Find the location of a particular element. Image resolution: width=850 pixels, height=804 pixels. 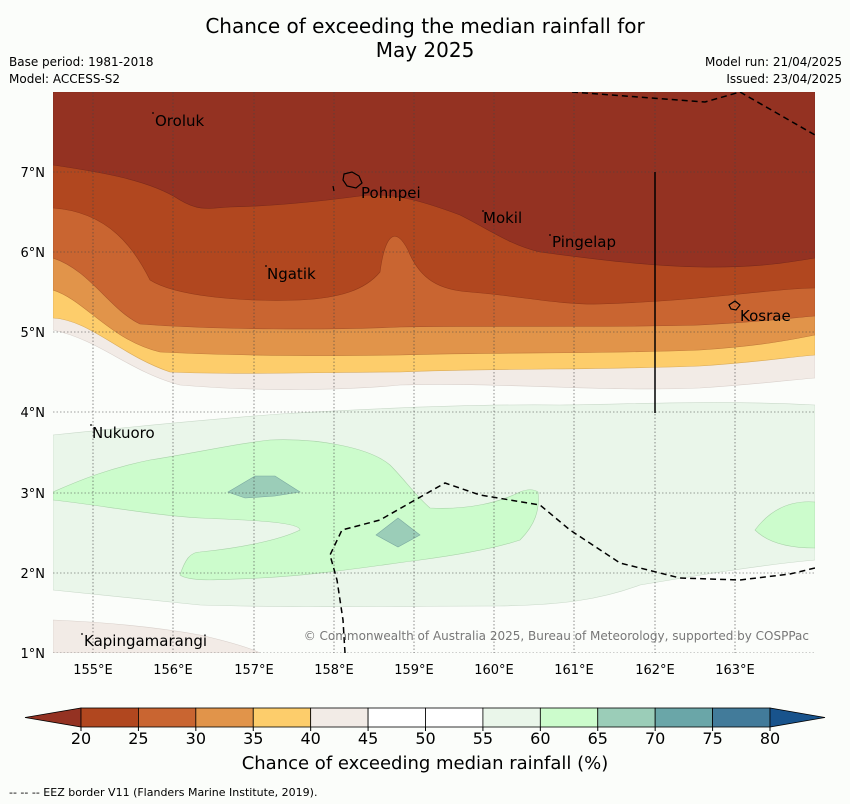

colorbar-tick-label: 20 is located at coordinates (81, 738).